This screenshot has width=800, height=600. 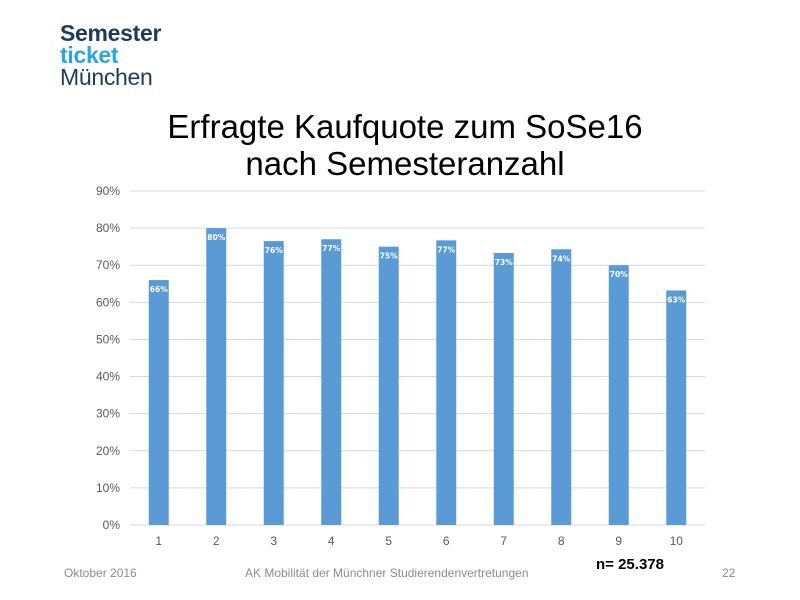 I want to click on y-tick-label-90: 90%, so click(x=108, y=191).